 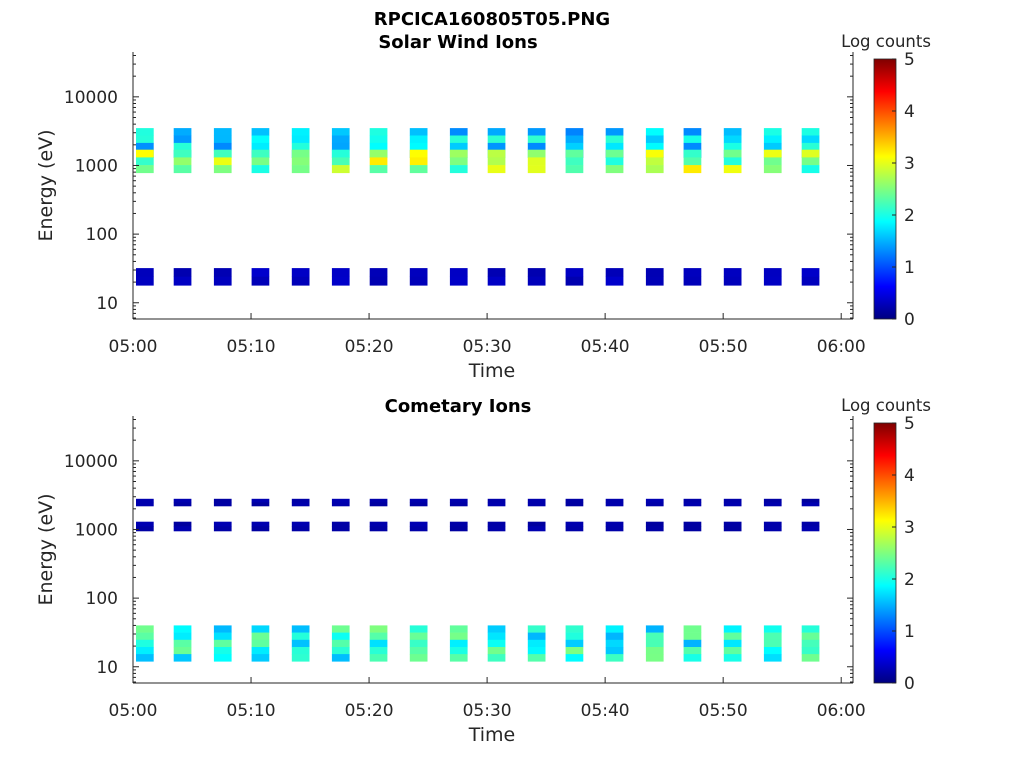 I want to click on heatmap-cells, so click(x=478, y=207).